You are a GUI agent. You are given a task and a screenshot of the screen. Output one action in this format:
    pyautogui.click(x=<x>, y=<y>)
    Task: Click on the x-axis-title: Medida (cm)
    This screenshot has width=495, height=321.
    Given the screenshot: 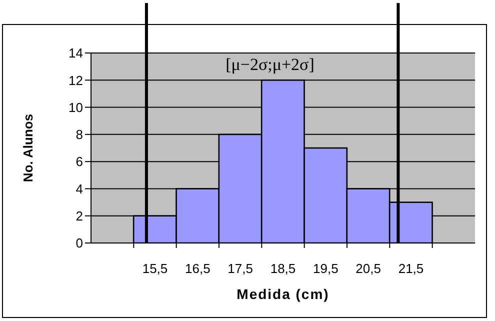 What is the action you would take?
    pyautogui.click(x=283, y=294)
    